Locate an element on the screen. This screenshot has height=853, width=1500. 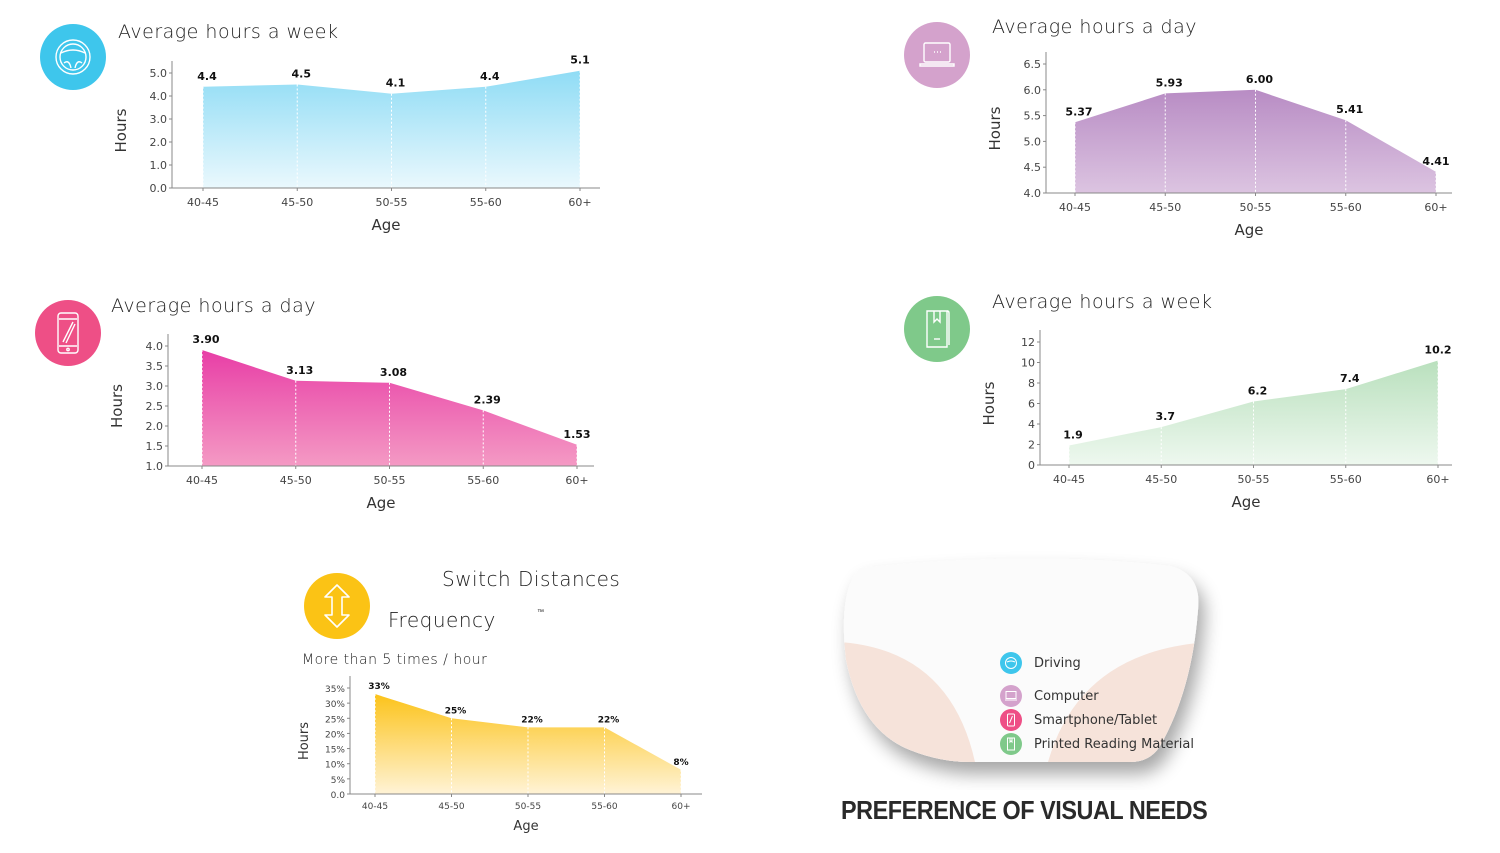
legend-item-reading: Printed Reading Material is located at coordinates (1097, 744).